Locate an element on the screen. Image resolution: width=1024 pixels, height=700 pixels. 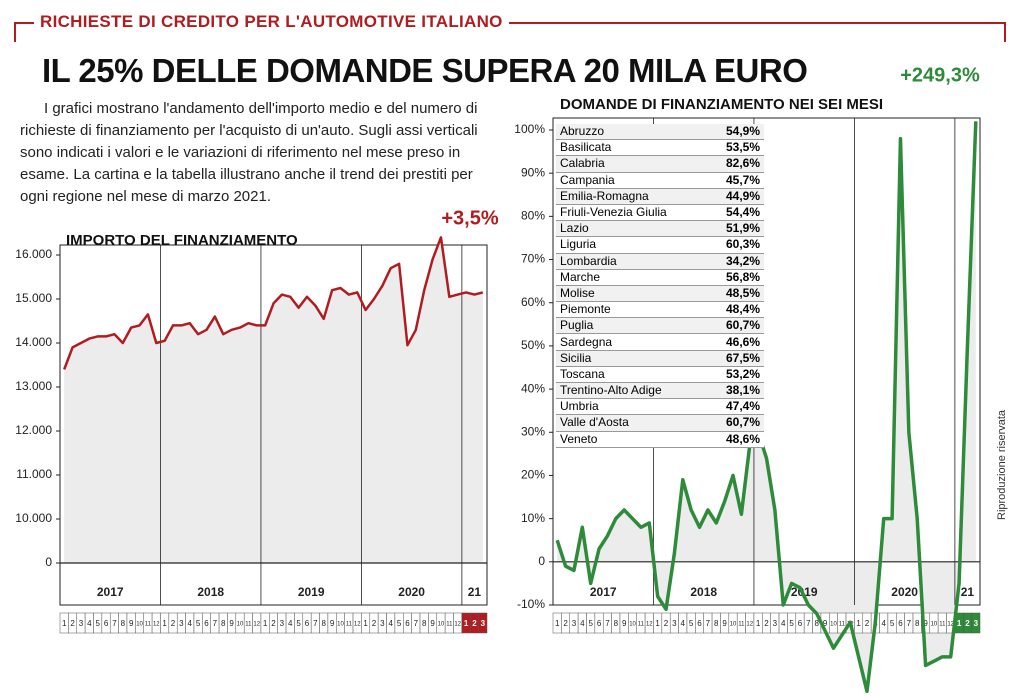
y-tick-label: 30% is located at coordinates (533, 431).